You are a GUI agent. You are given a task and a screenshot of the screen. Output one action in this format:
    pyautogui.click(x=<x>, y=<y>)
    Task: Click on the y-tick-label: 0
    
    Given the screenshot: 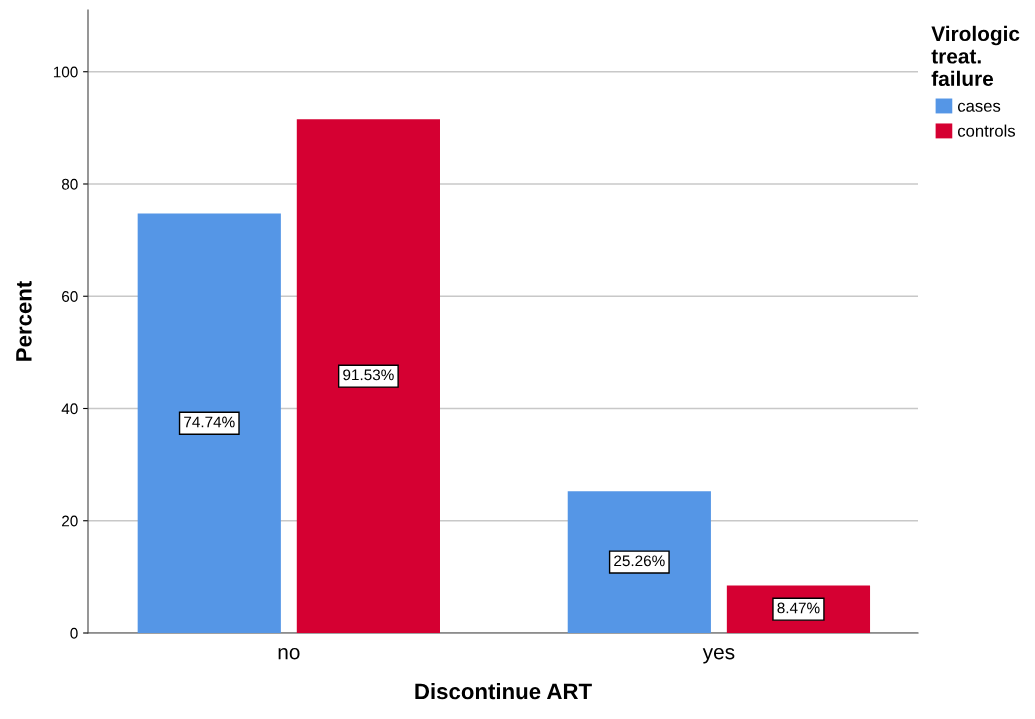 What is the action you would take?
    pyautogui.click(x=74, y=633)
    